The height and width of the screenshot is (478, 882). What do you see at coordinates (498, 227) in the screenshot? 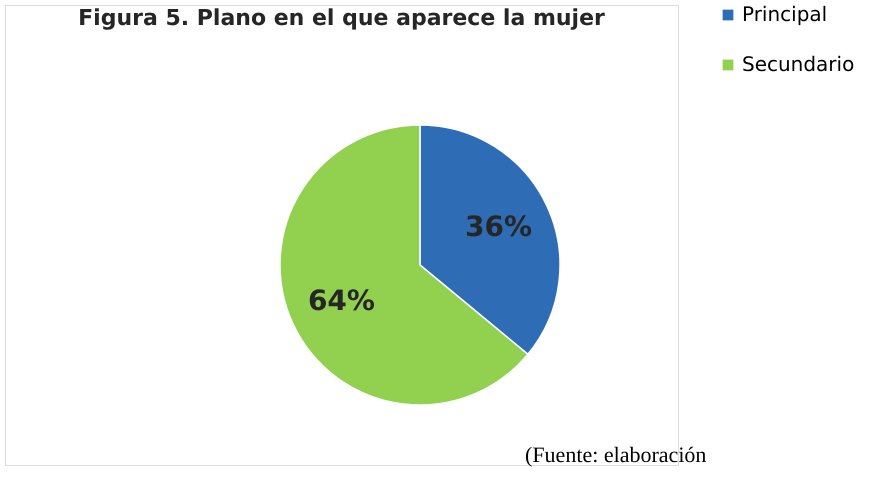
I see `data-label: 36%` at bounding box center [498, 227].